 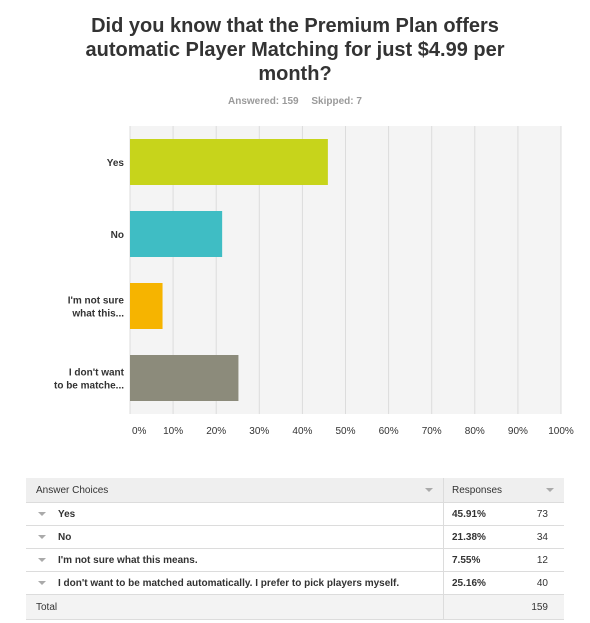 I want to click on table-total-row: Total 159, so click(x=295, y=607).